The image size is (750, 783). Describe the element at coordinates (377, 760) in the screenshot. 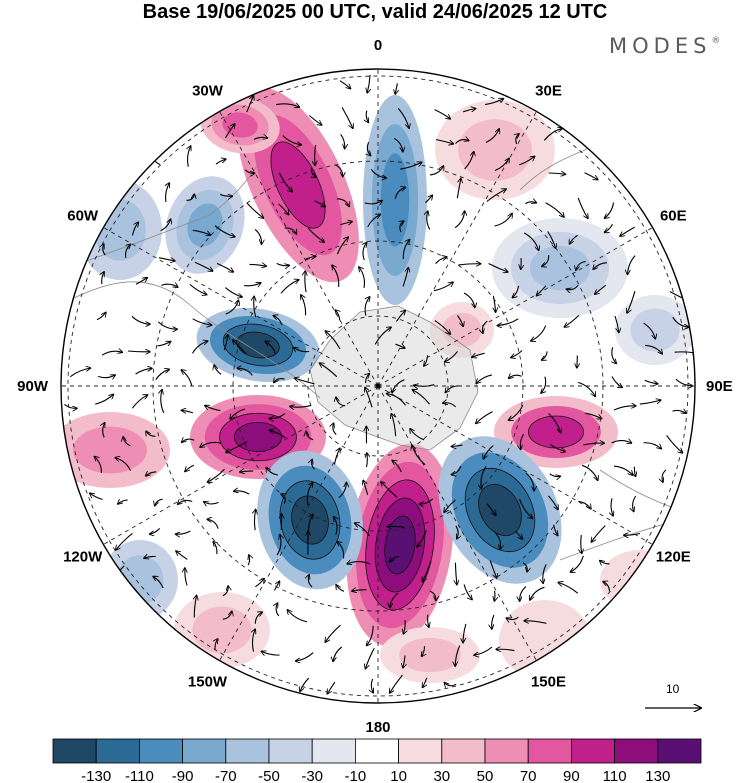

I see `colorbar: -130 -110 -90 -70 -50 -30 -10 10 30 50 70 90 110 130` at that location.